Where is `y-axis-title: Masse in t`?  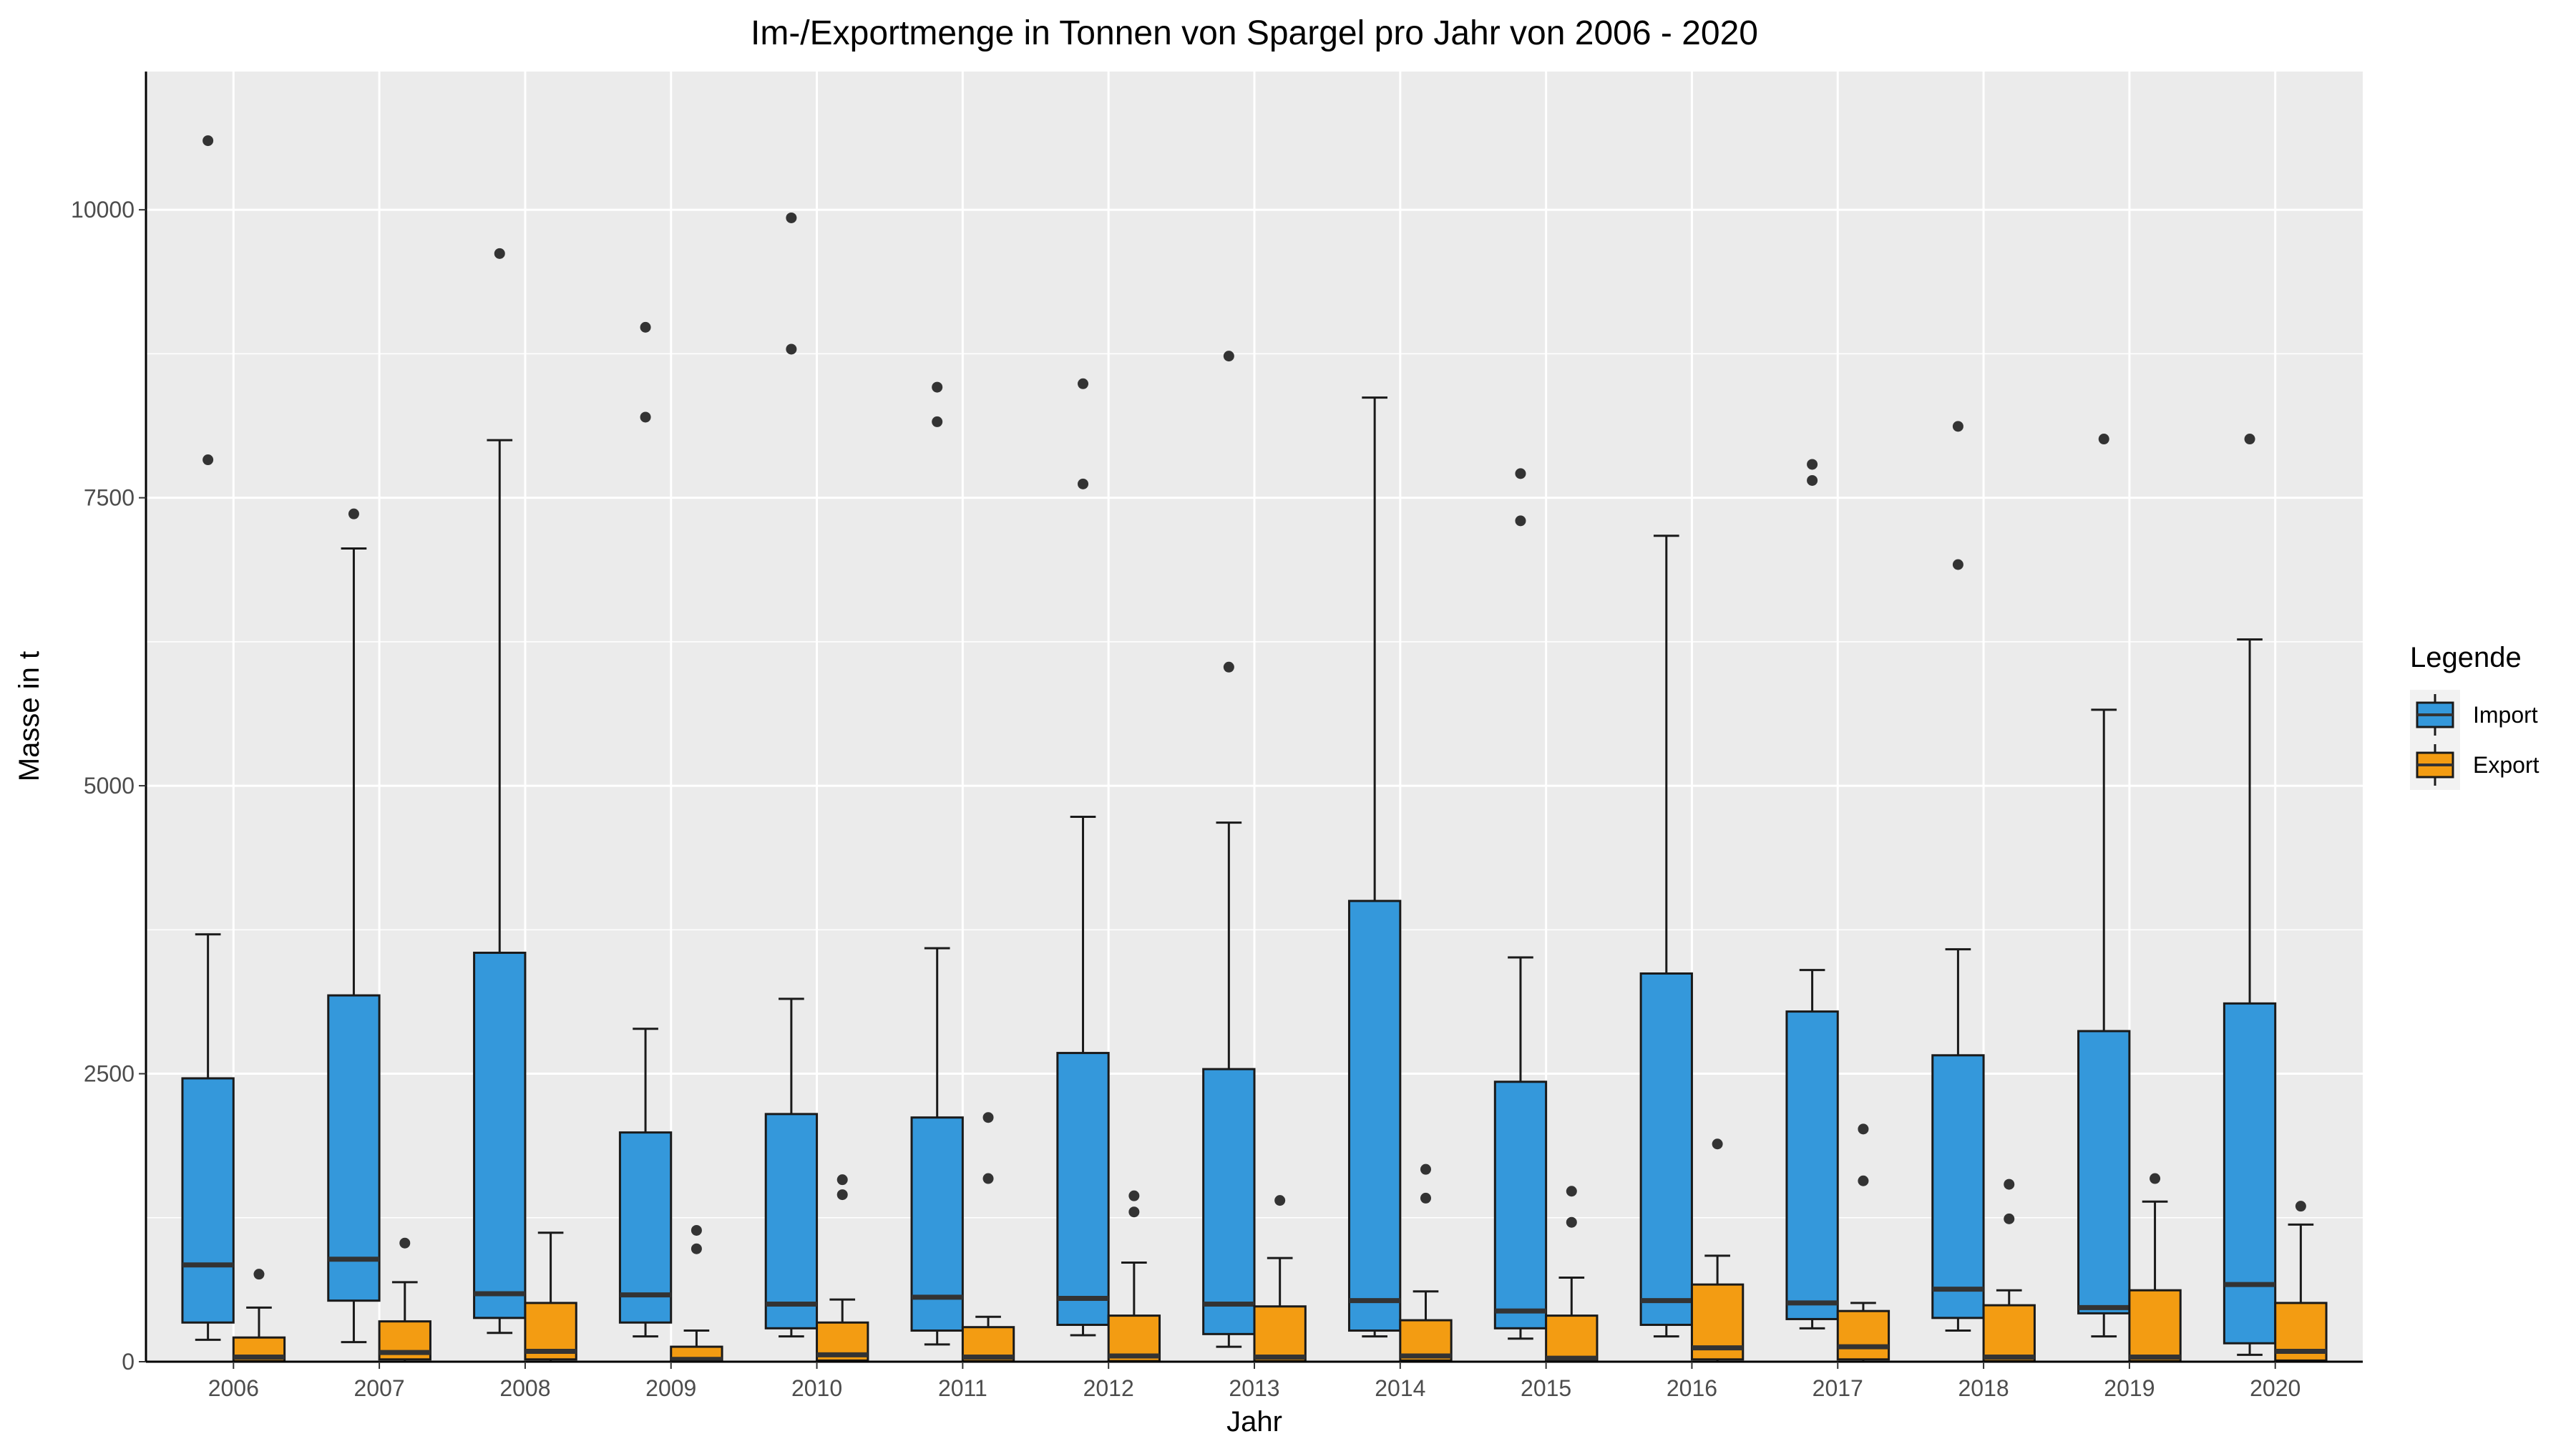 y-axis-title: Masse in t is located at coordinates (29, 716).